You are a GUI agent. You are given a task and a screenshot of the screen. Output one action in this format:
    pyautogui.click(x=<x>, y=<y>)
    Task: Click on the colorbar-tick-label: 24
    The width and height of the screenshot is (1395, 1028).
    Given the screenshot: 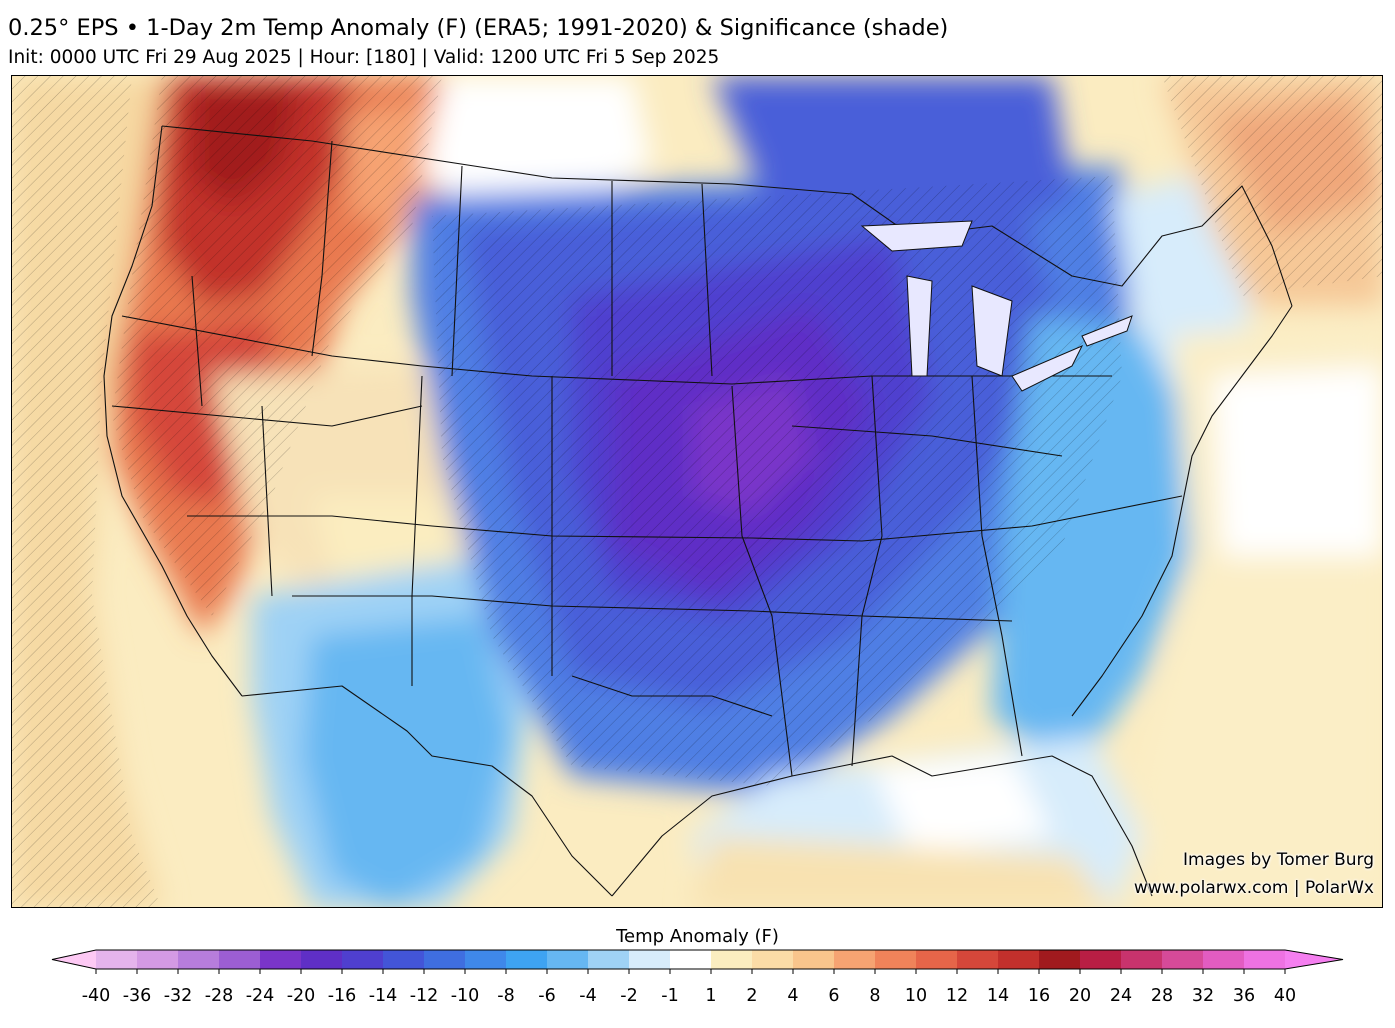 What is the action you would take?
    pyautogui.click(x=1121, y=996)
    